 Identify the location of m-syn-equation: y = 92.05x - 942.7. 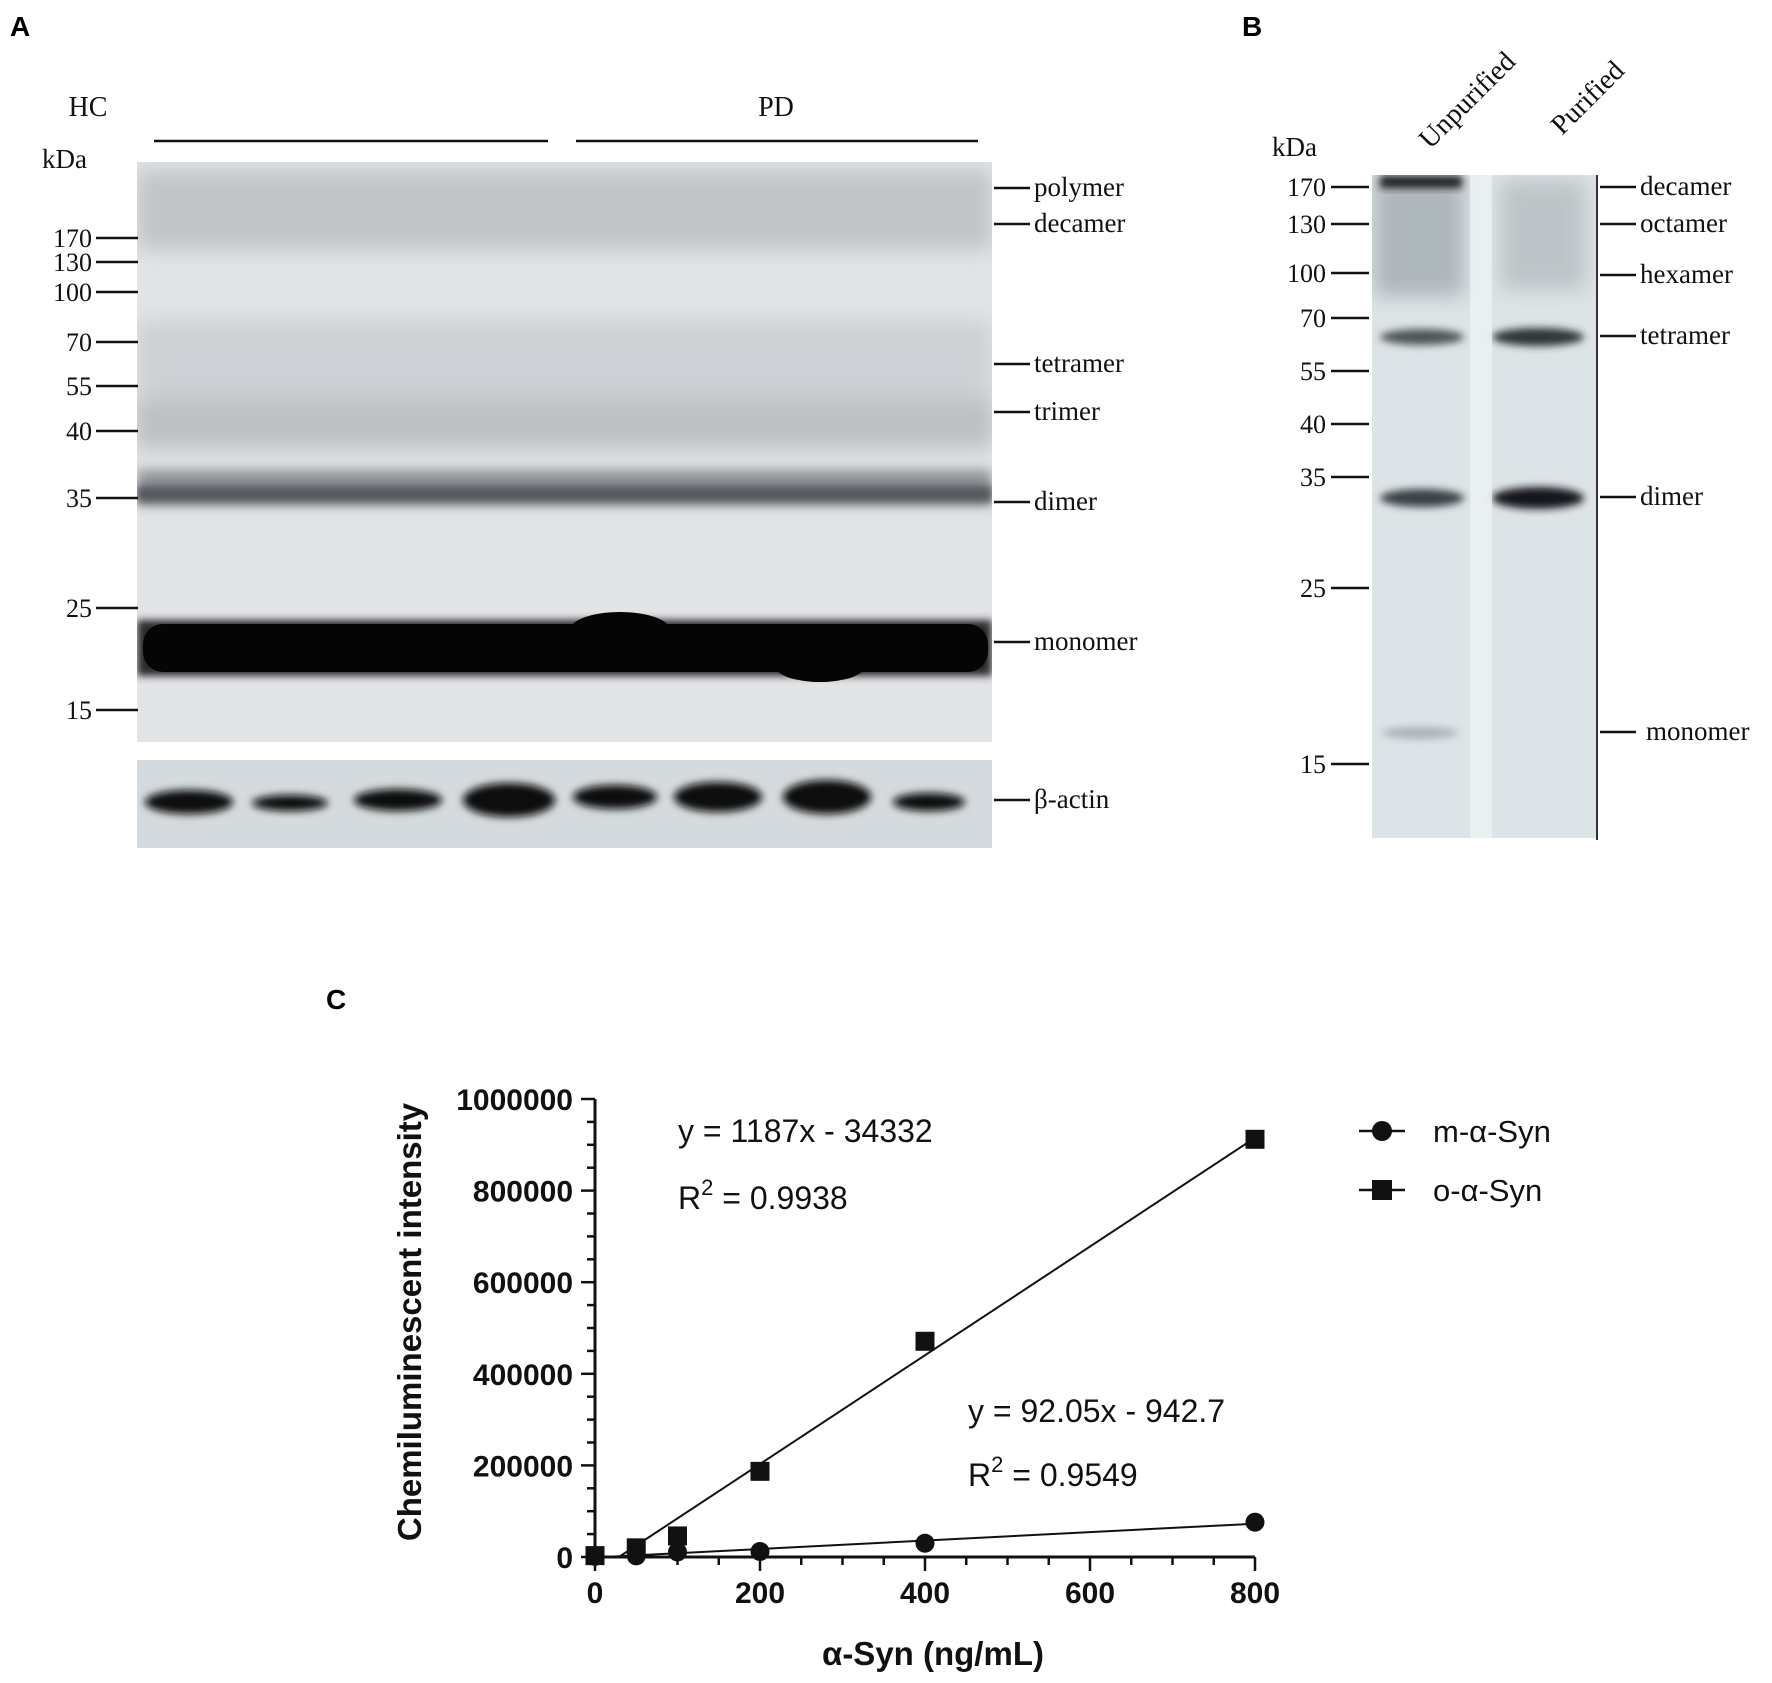
(1096, 1411).